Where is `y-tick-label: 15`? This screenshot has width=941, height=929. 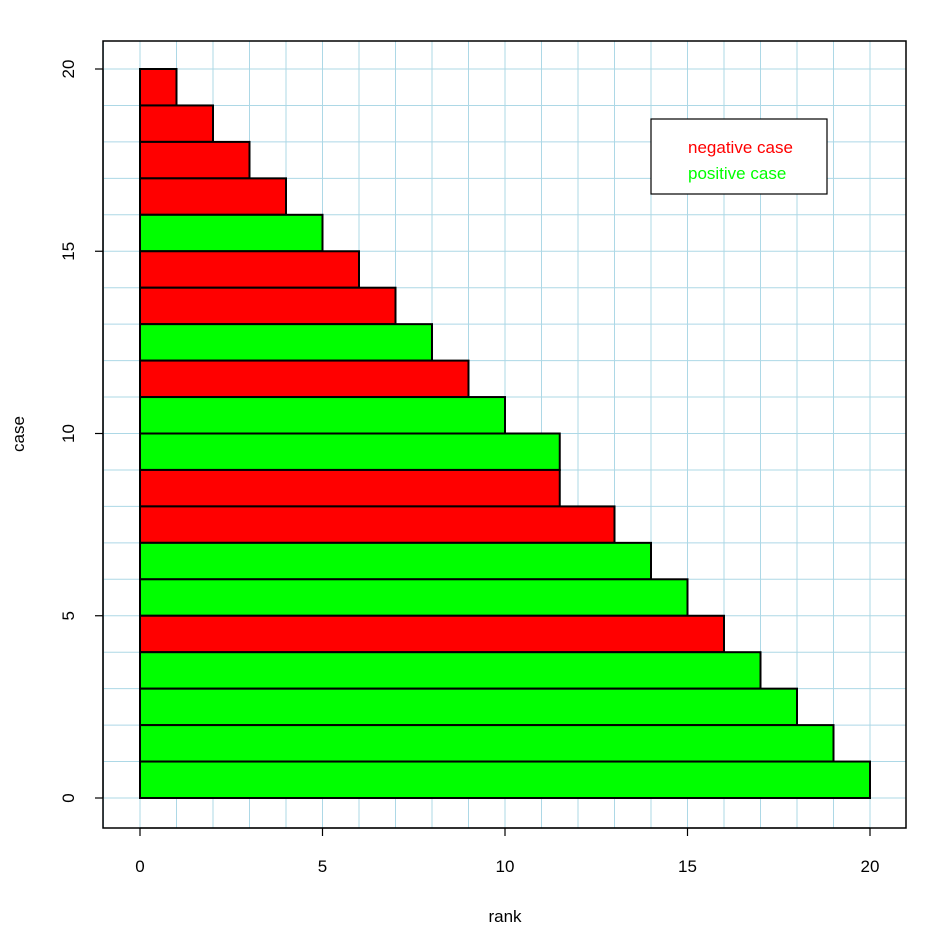
y-tick-label: 15 is located at coordinates (68, 251).